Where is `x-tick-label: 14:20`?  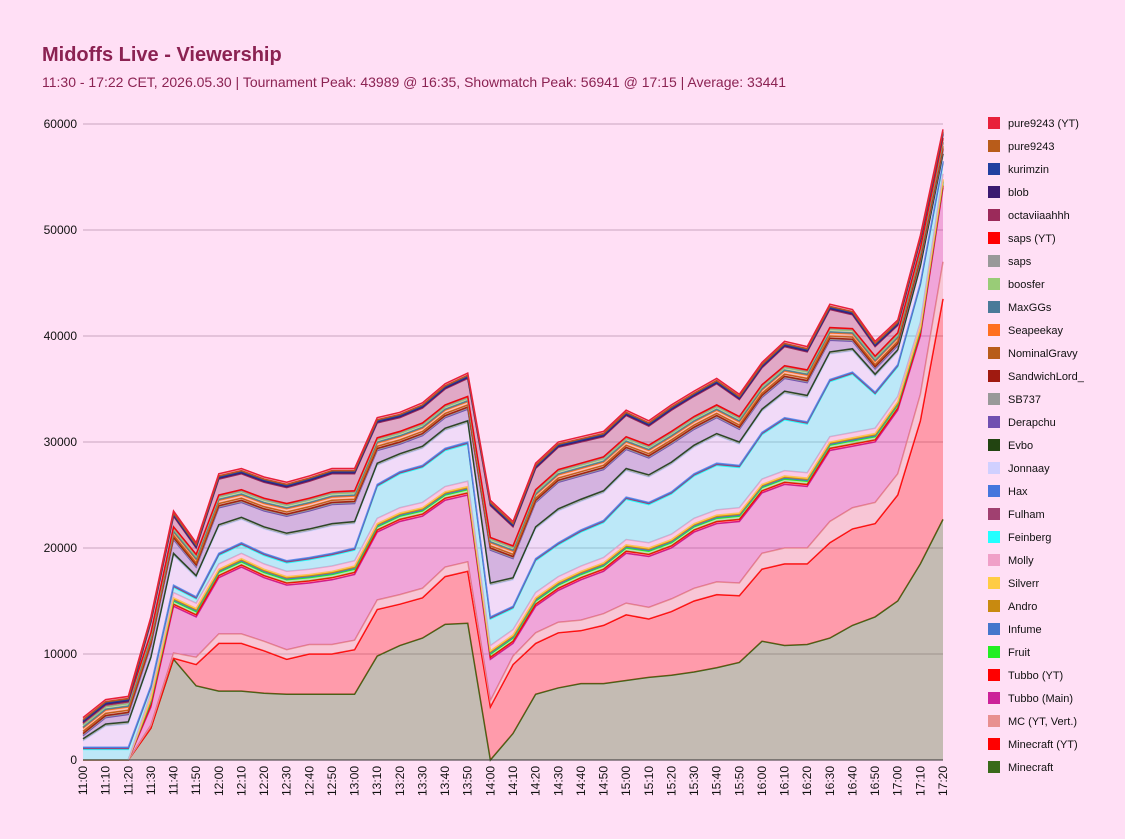
x-tick-label: 14:20 is located at coordinates (536, 781).